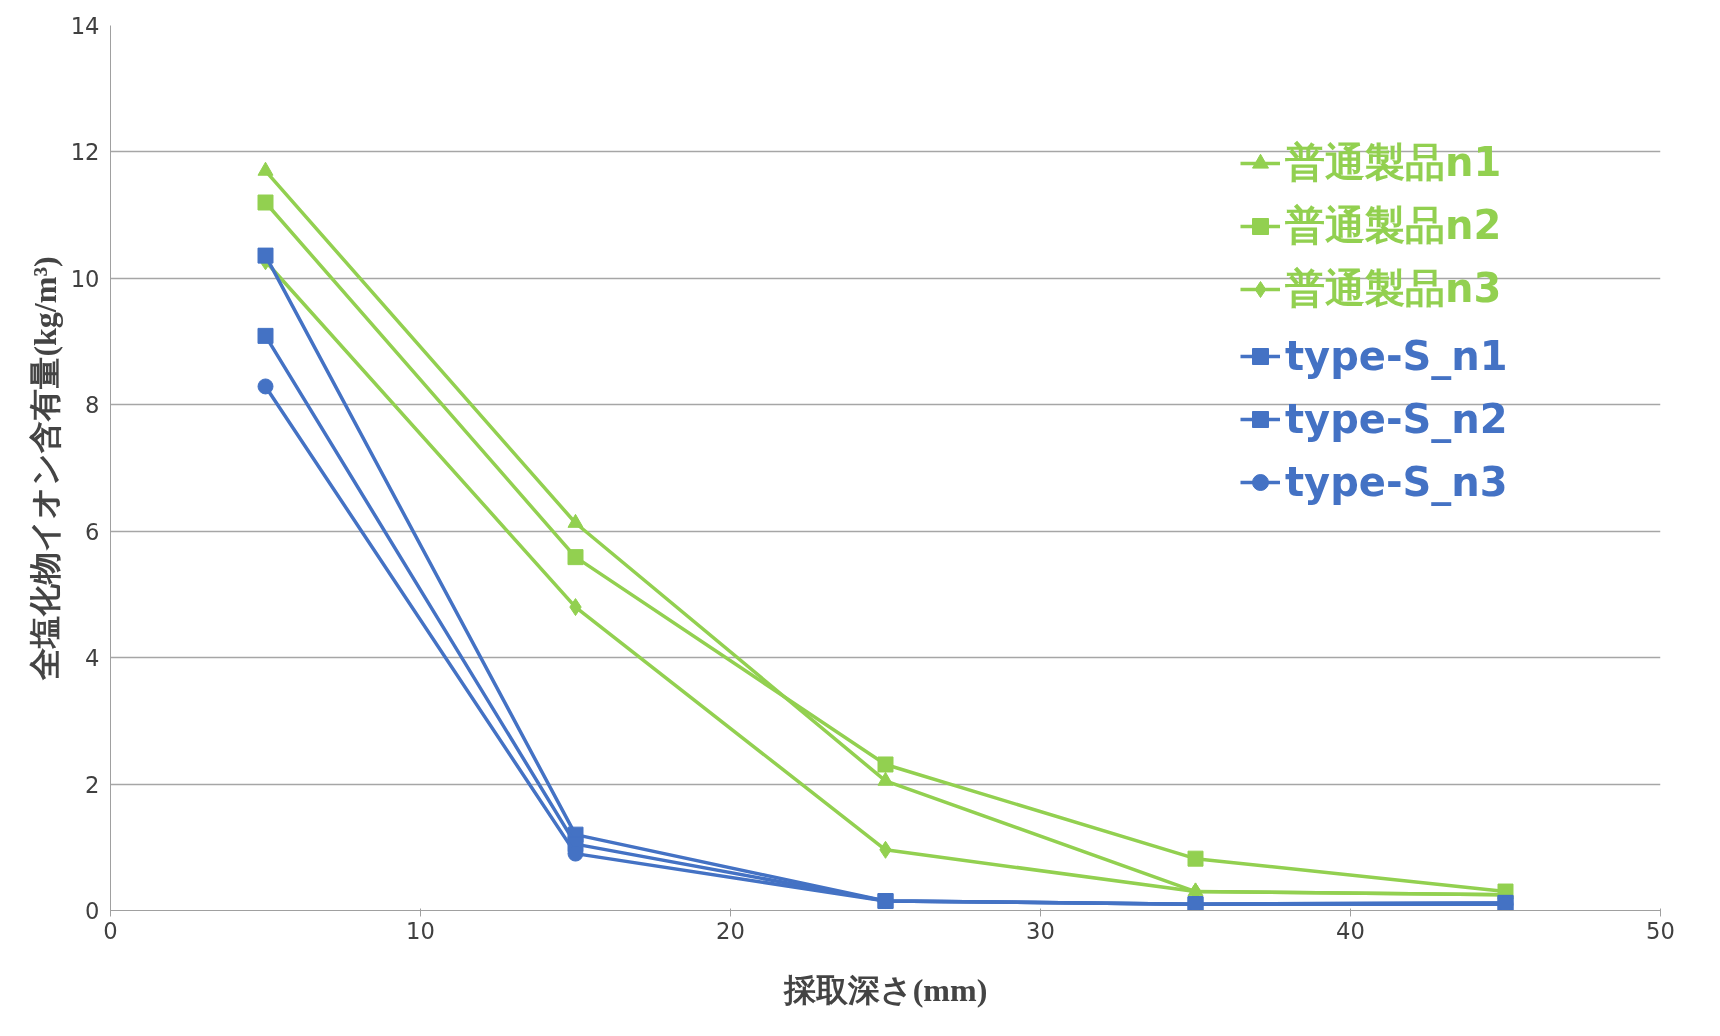  What do you see at coordinates (92, 911) in the screenshot?
I see `y-tick-label: 0` at bounding box center [92, 911].